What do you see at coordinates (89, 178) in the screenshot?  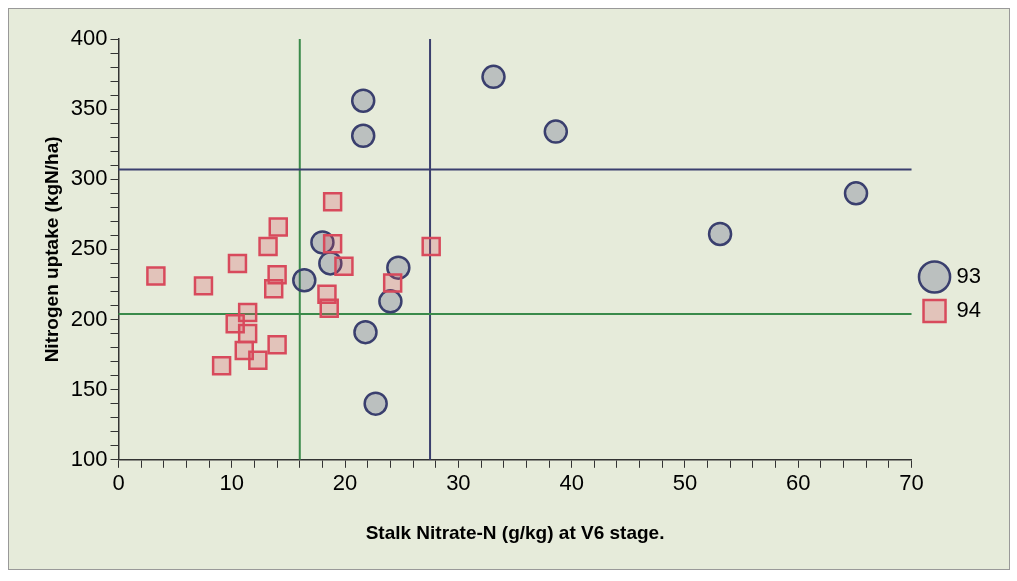 I see `y-tick-label: 300` at bounding box center [89, 178].